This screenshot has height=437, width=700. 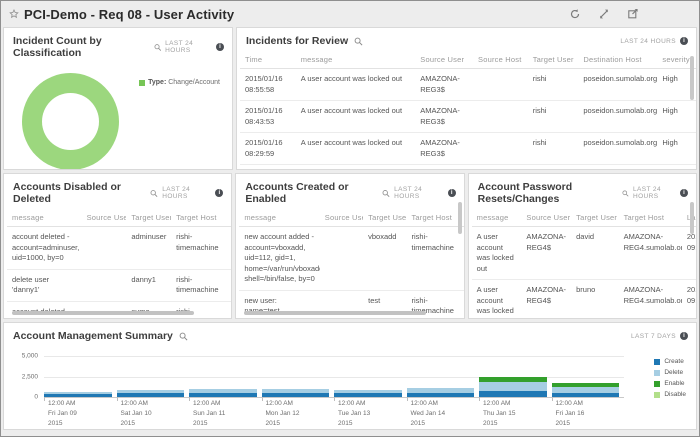 I want to click on donut-ring, so click(x=70, y=121).